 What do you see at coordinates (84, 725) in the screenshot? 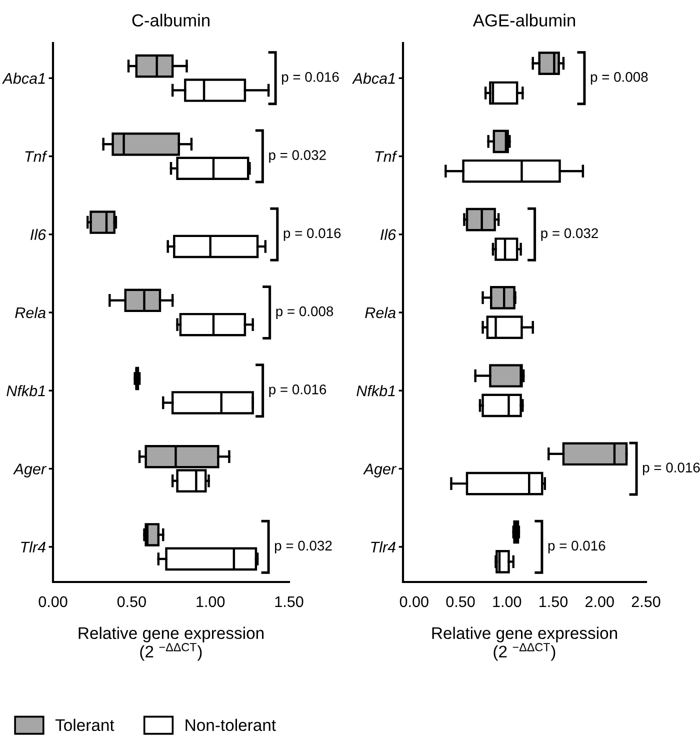
I see `legend-label: Tolerant` at bounding box center [84, 725].